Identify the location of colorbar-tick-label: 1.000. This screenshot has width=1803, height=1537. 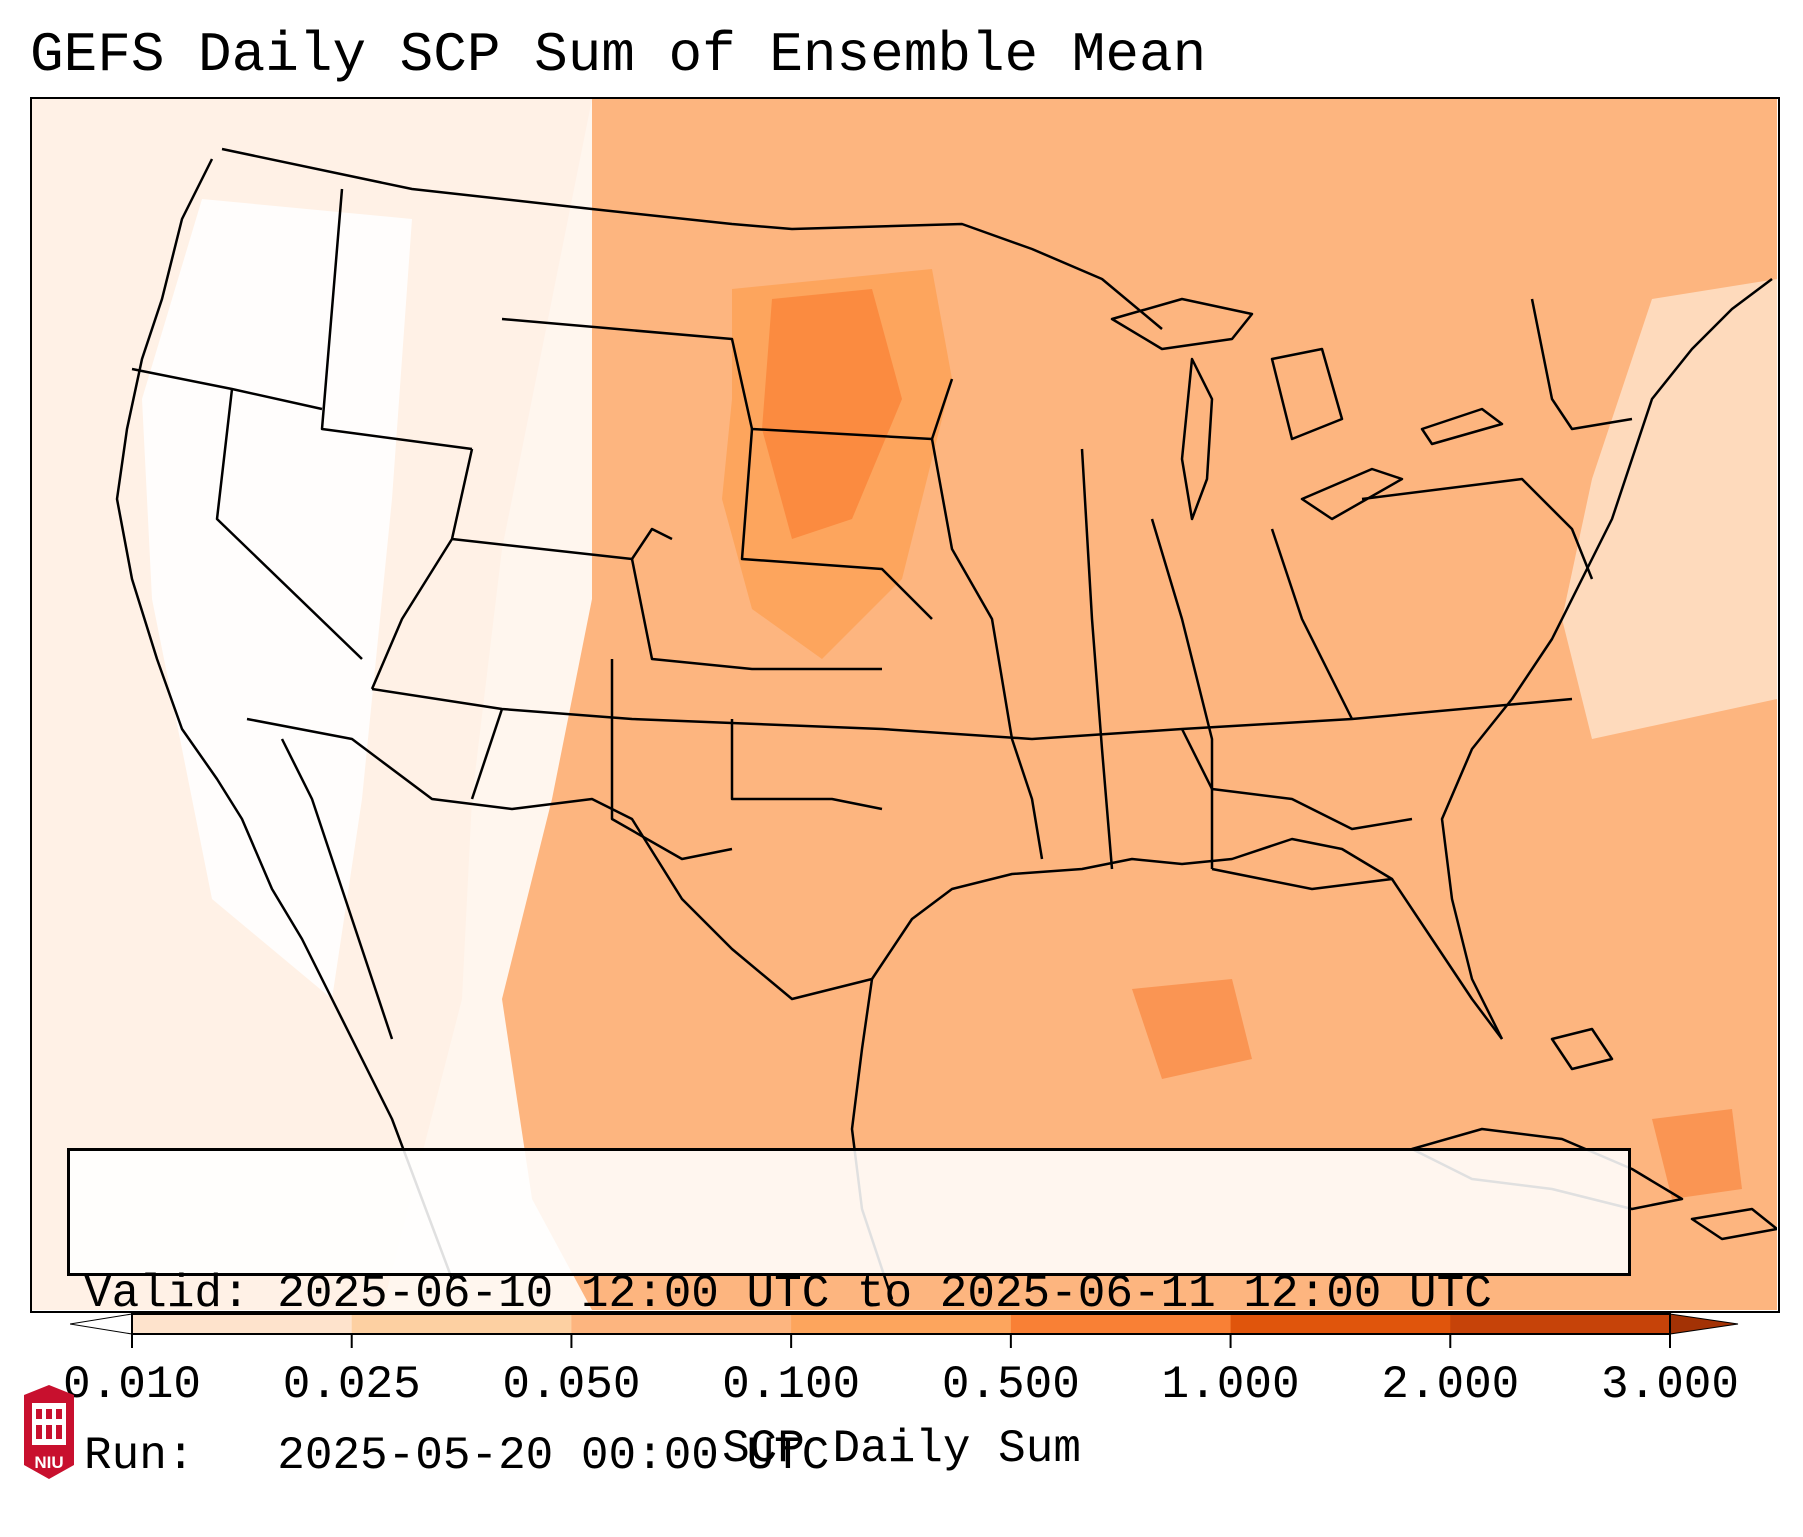
(1230, 1385).